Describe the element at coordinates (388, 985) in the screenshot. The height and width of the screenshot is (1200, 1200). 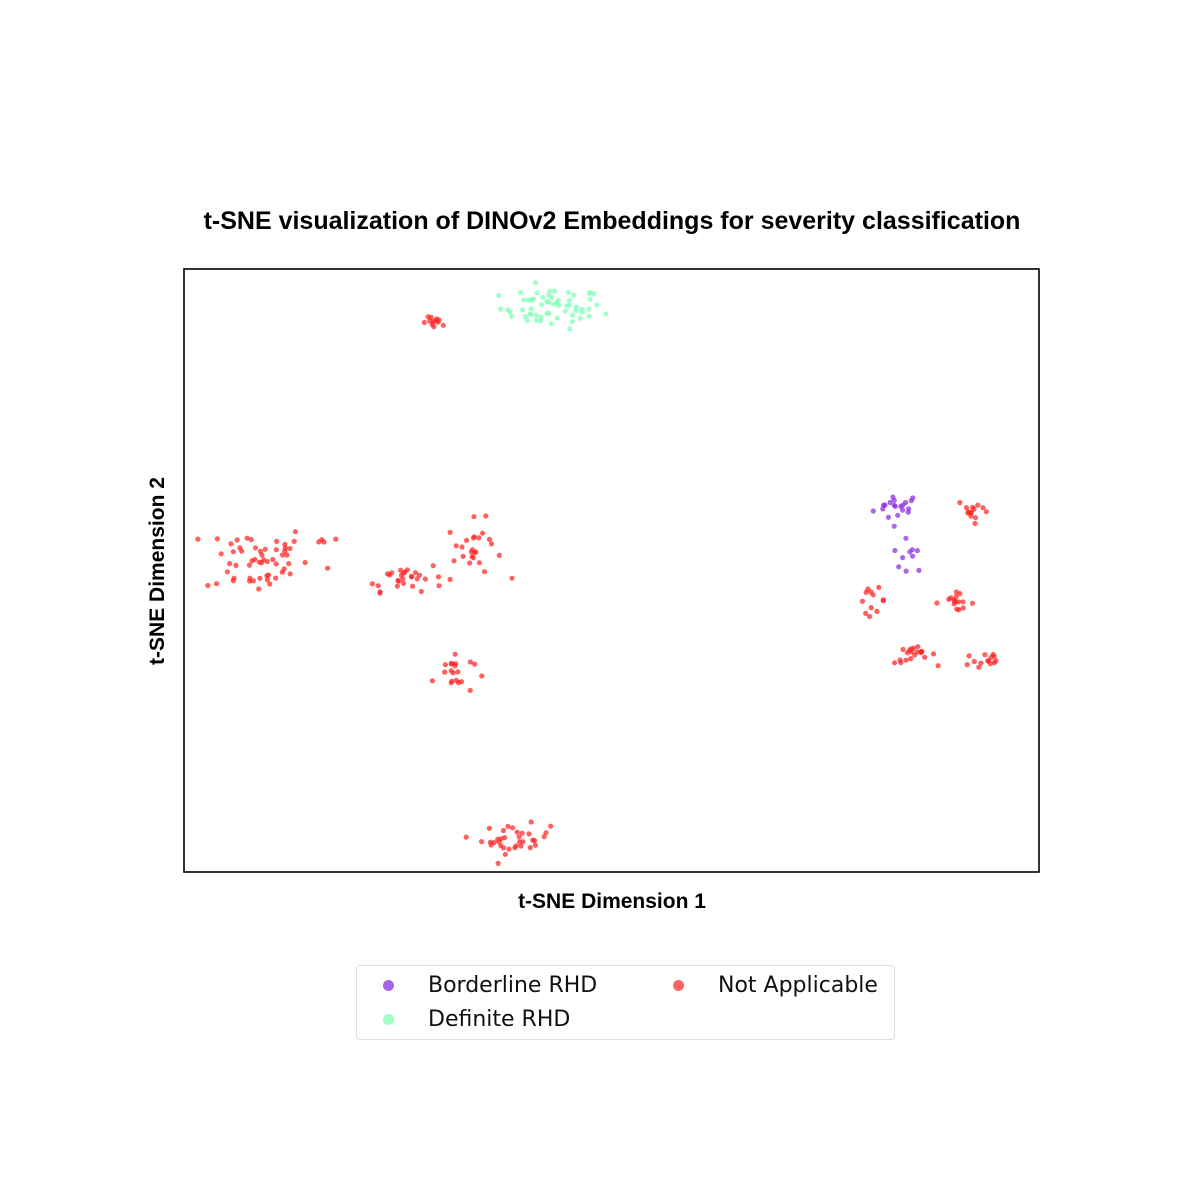
I see `legend-marker-borderline-rhd` at that location.